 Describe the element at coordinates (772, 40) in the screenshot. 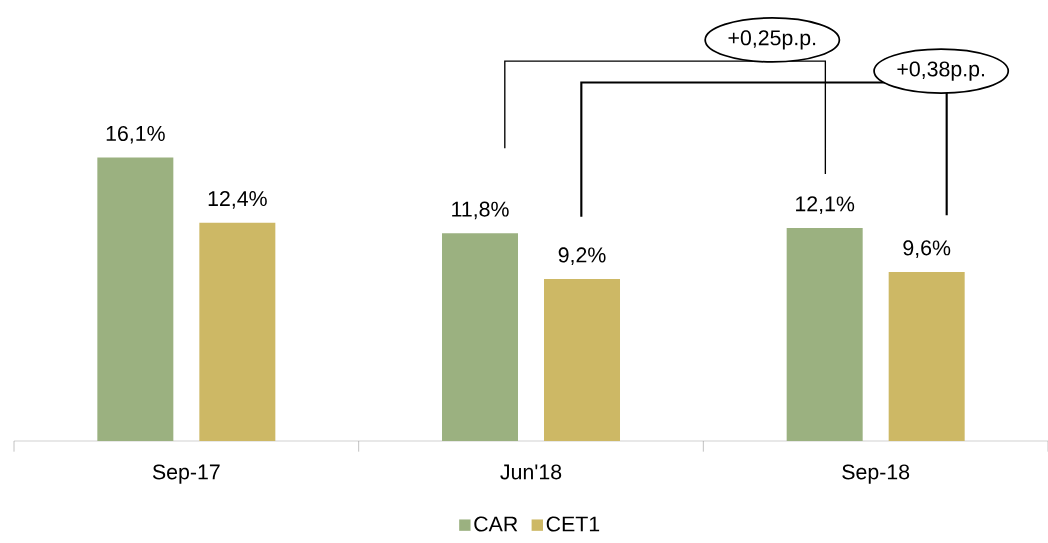

I see `text: +0,25p.p.` at that location.